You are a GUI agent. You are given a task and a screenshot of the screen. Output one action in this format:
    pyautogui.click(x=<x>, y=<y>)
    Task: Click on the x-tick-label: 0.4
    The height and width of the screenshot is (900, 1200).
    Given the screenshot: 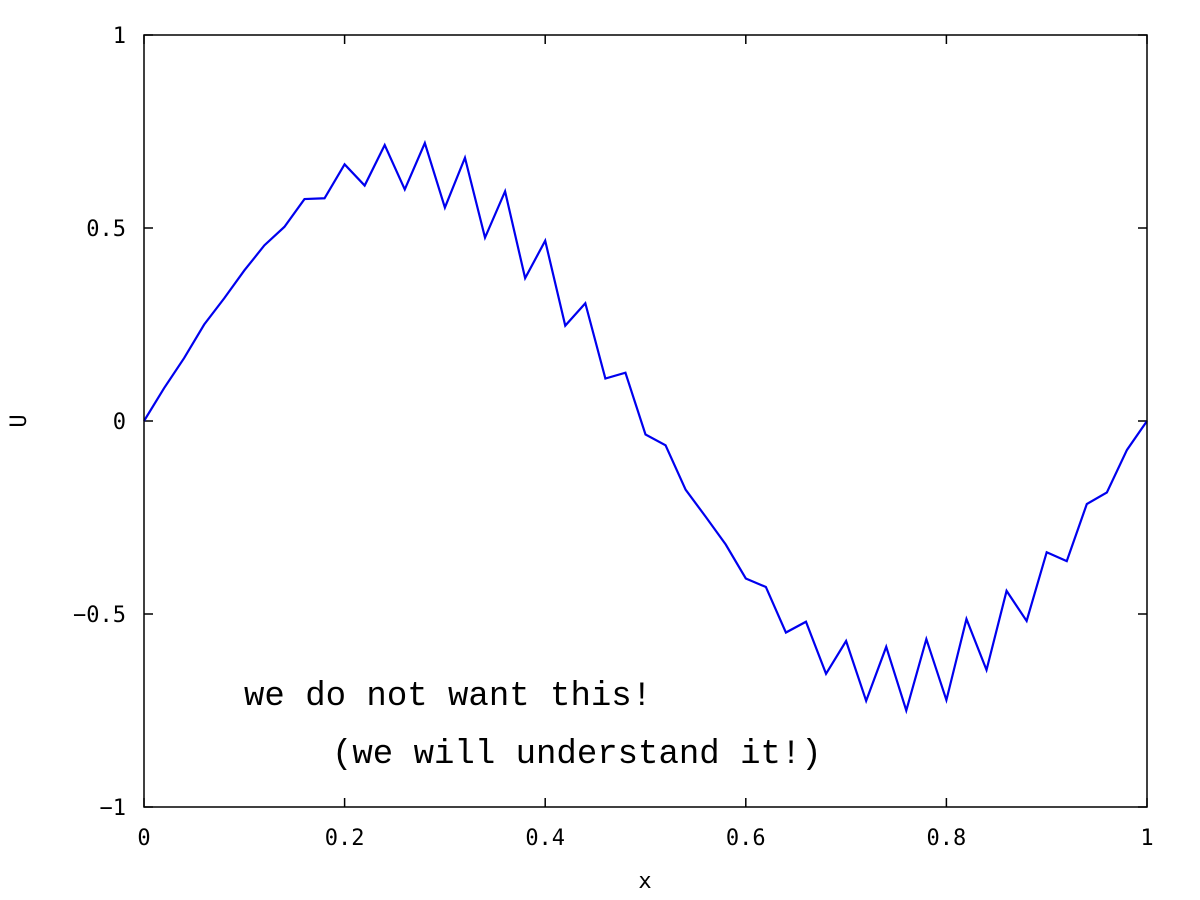 What is the action you would take?
    pyautogui.click(x=545, y=838)
    